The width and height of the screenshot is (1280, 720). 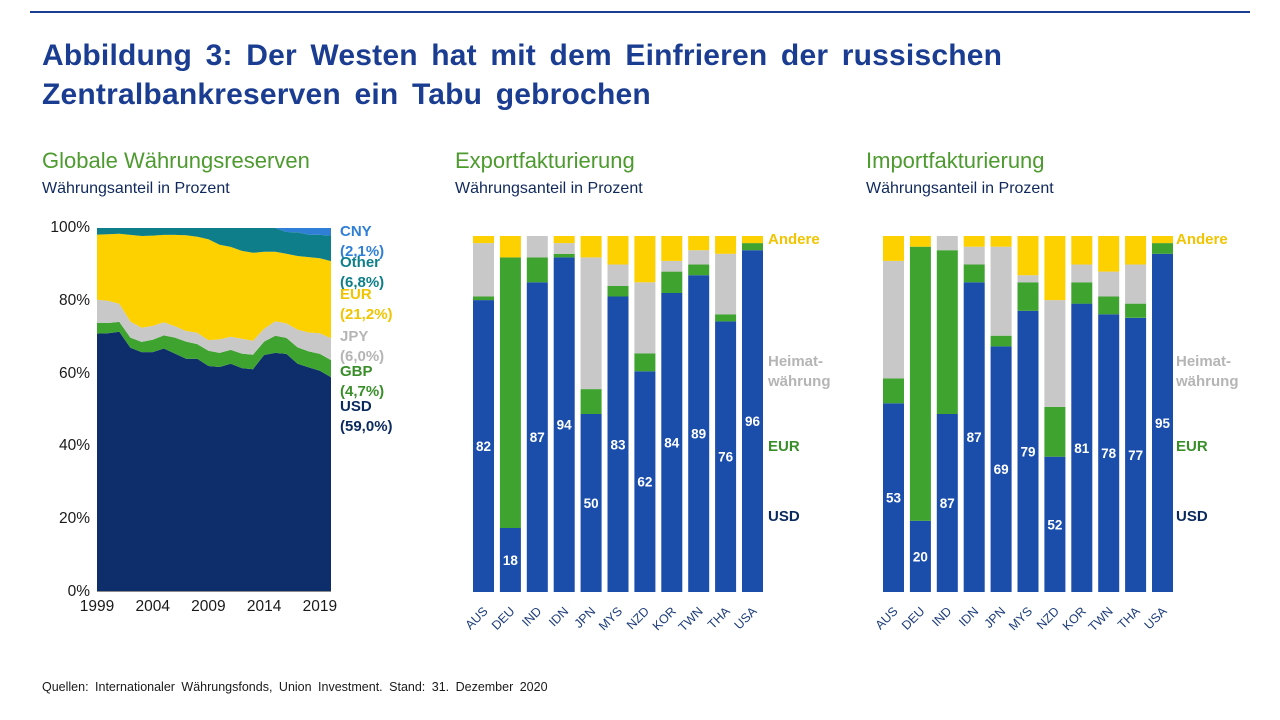 I want to click on bar-segment-andere-mys, so click(x=1028, y=256).